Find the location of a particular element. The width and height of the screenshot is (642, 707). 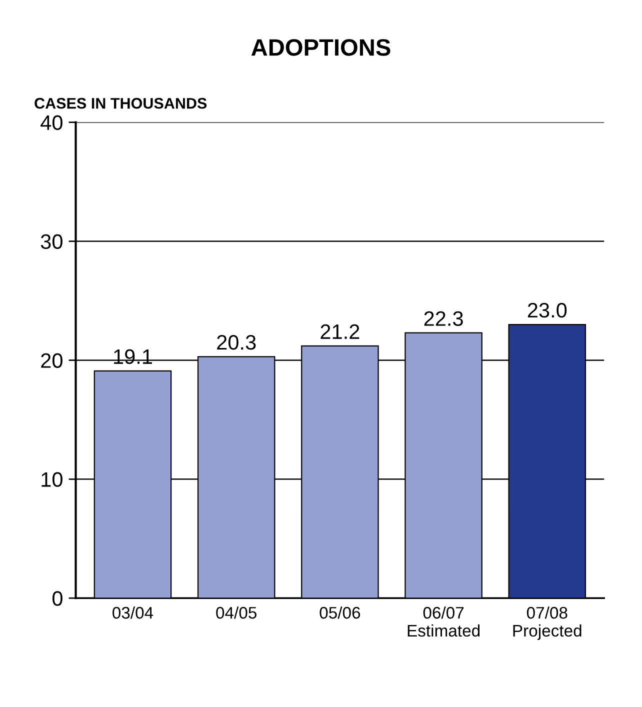

y-tick-label: 20 is located at coordinates (51, 360).